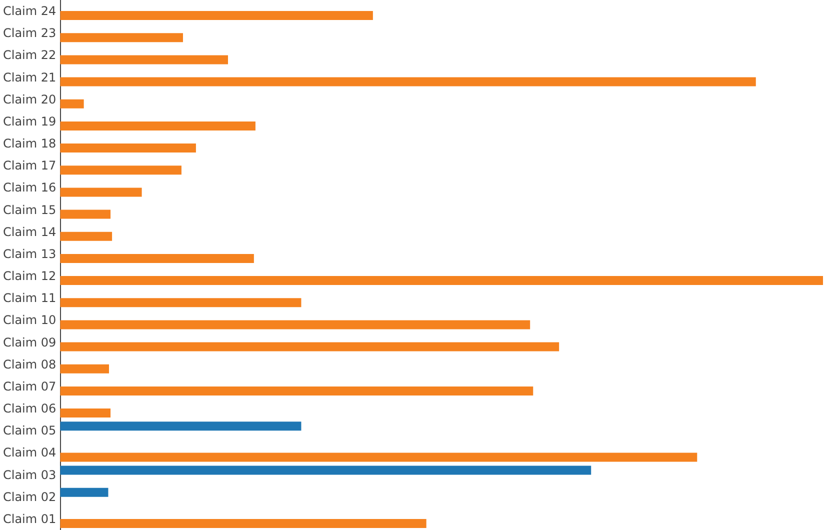 This screenshot has height=530, width=830. What do you see at coordinates (29, 165) in the screenshot?
I see `y-tick-label: Claim 17` at bounding box center [29, 165].